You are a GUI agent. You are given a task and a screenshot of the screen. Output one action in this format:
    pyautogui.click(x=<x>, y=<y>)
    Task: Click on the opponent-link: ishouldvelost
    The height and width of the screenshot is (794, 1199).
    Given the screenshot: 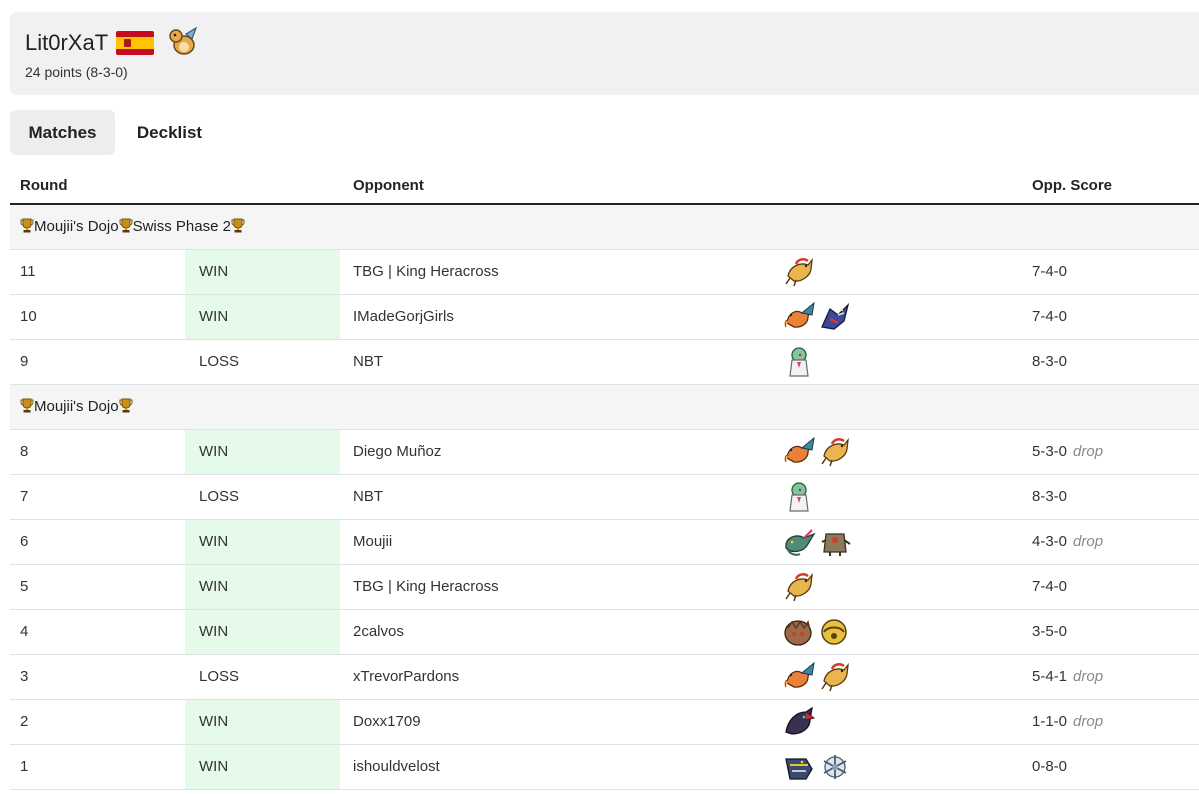 What is the action you would take?
    pyautogui.click(x=396, y=766)
    